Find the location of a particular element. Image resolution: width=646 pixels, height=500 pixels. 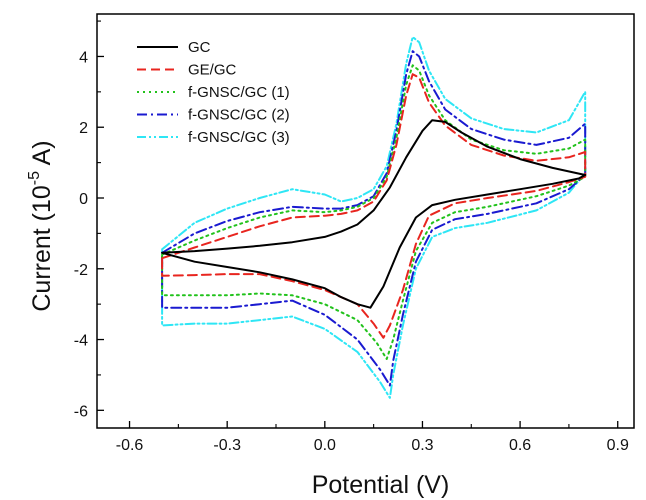

legend-label: GE/GC is located at coordinates (212, 70).